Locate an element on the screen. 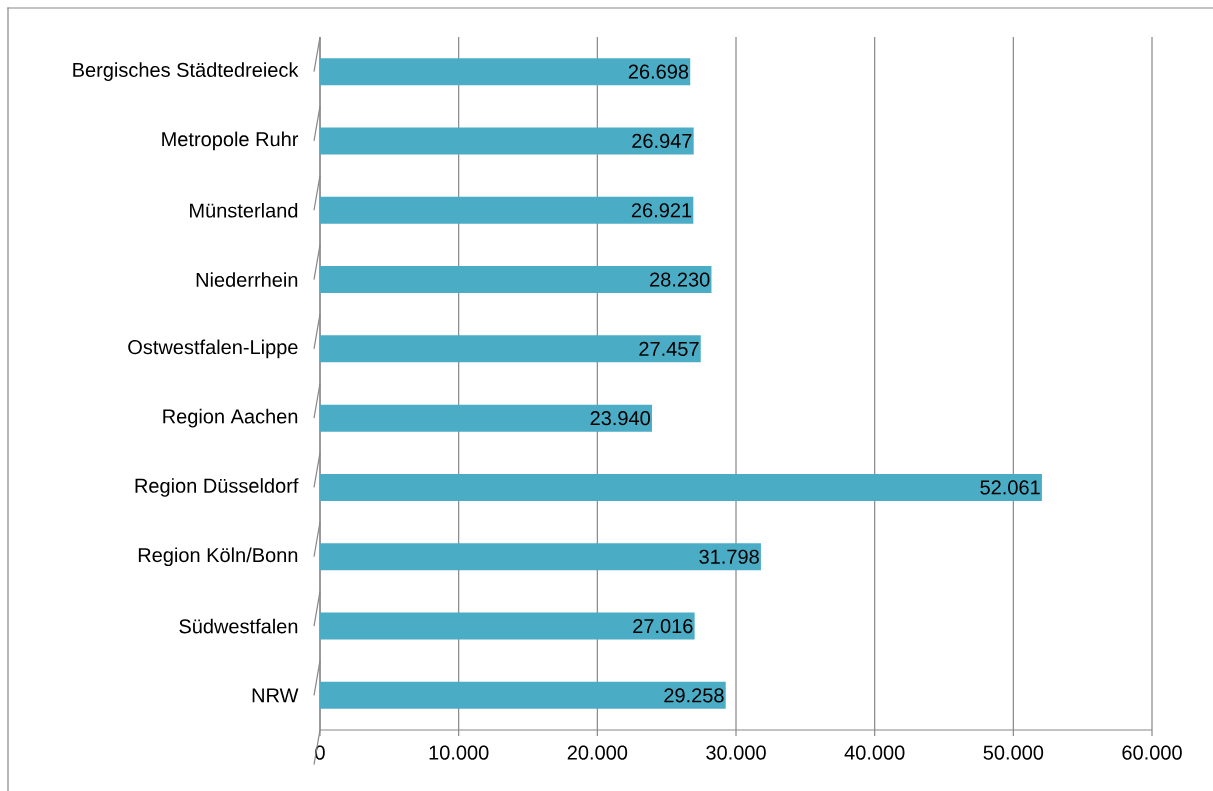  y-tick-label: Niederrhein is located at coordinates (247, 279).